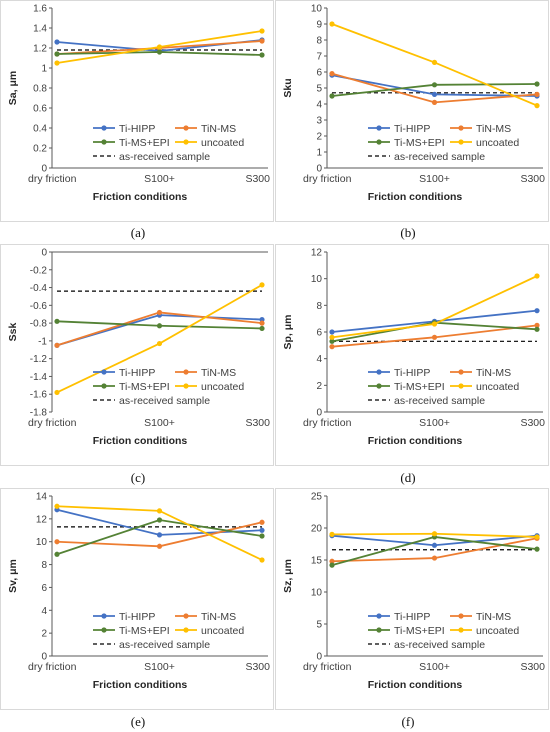 The width and height of the screenshot is (550, 732). What do you see at coordinates (40, 149) in the screenshot?
I see `y-tick-label: 0.2` at bounding box center [40, 149].